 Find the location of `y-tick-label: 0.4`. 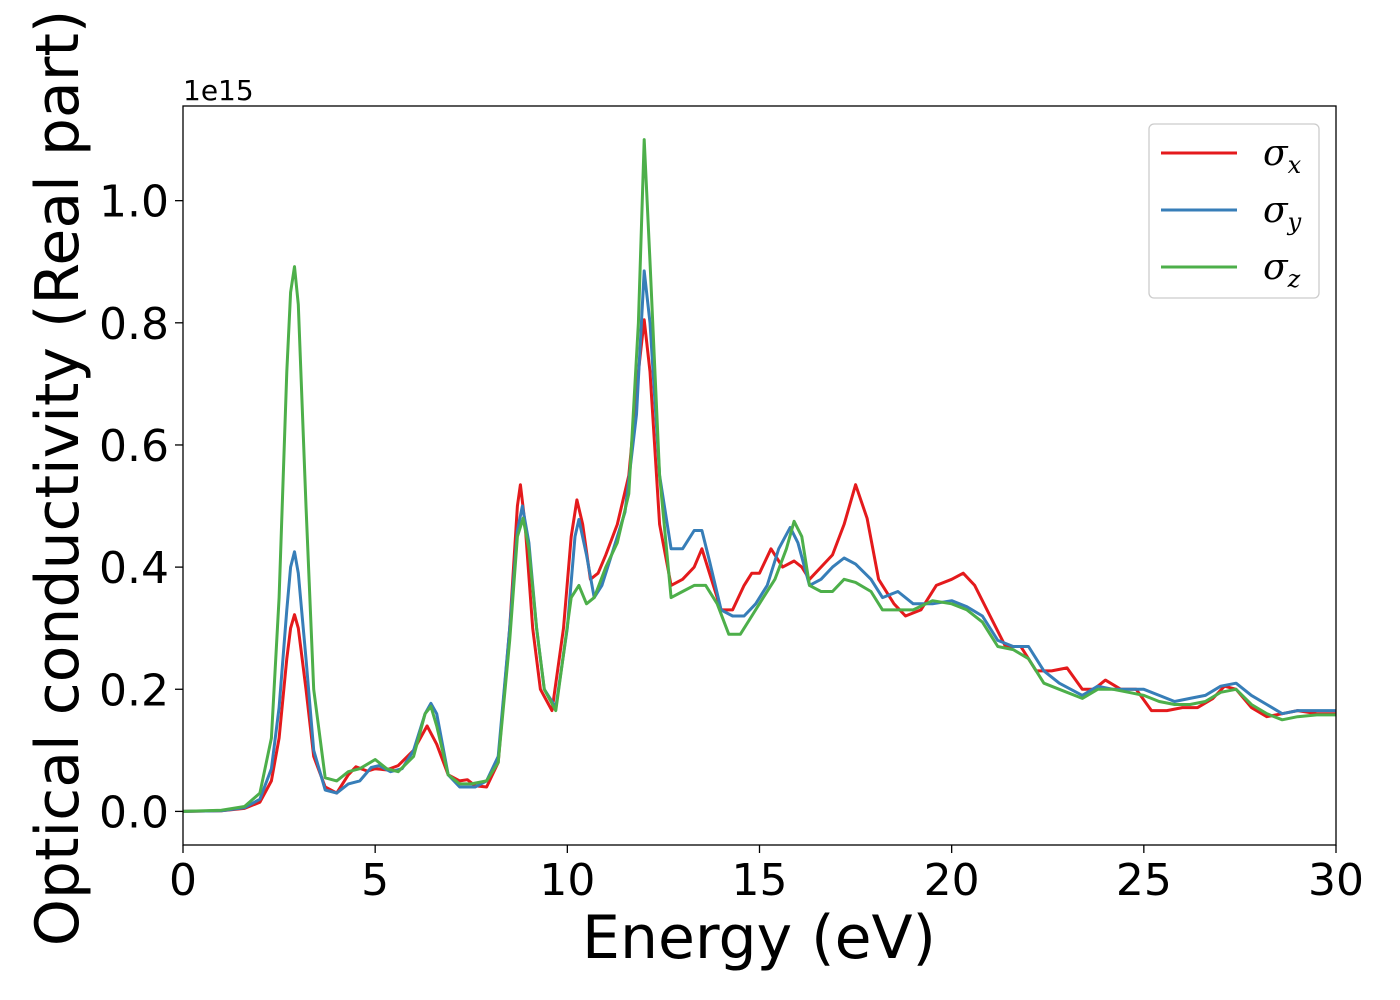

y-tick-label: 0.4 is located at coordinates (134, 568).